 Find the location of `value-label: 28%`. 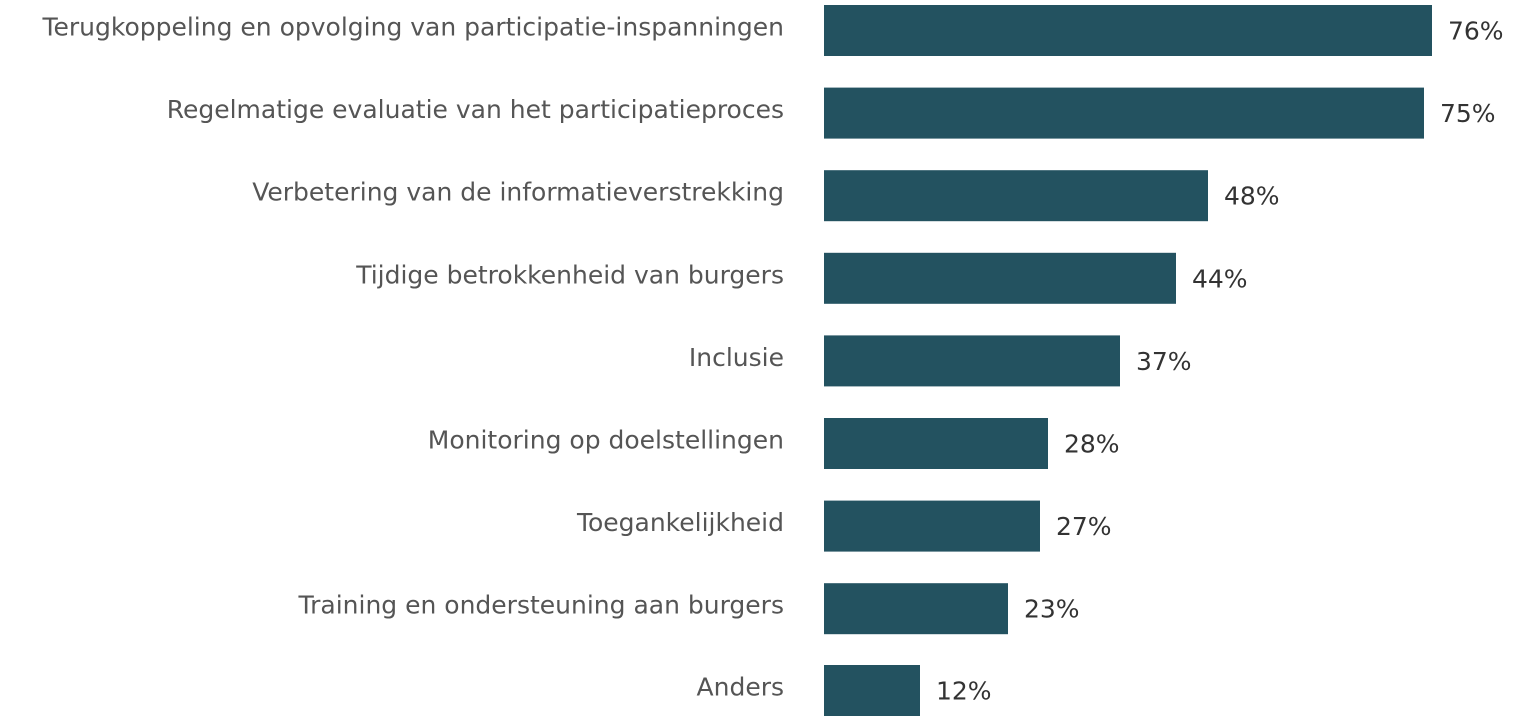

value-label: 28% is located at coordinates (1092, 444).